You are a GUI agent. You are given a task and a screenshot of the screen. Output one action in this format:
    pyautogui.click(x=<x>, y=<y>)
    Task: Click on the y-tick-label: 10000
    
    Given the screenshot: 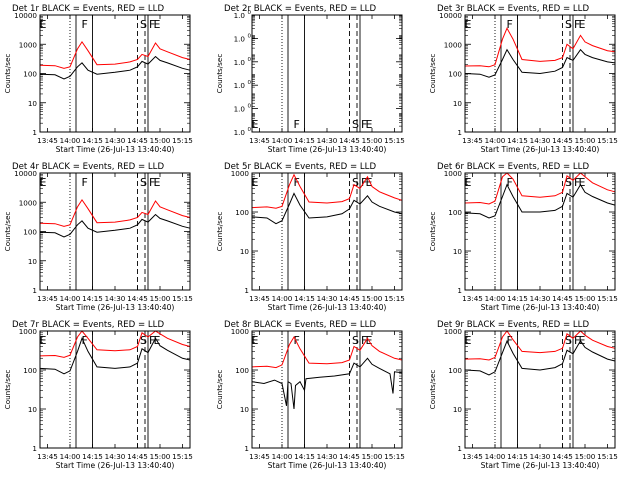 What is the action you would take?
    pyautogui.click(x=450, y=15)
    